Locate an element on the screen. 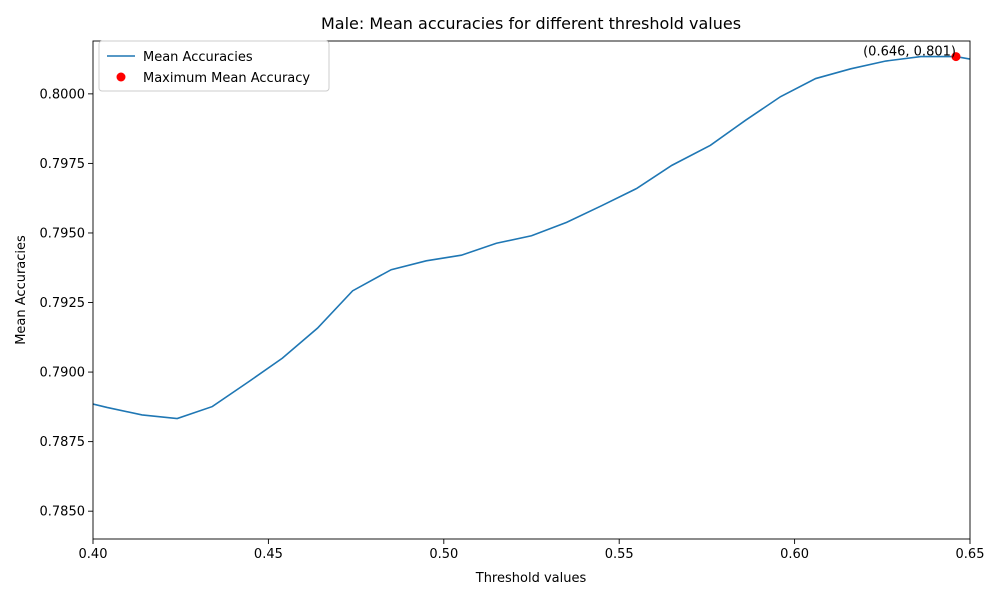  max-accuracy-point is located at coordinates (956, 57).